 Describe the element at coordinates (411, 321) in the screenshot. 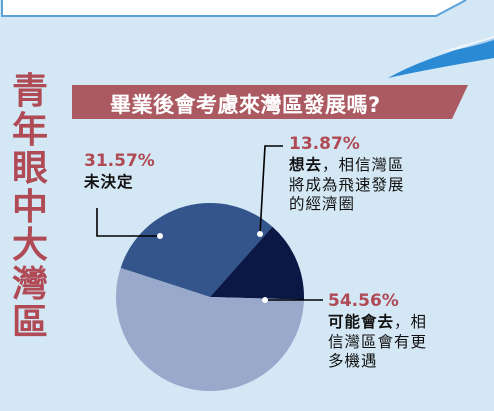

I see `slice-desc-go-line: ，相` at that location.